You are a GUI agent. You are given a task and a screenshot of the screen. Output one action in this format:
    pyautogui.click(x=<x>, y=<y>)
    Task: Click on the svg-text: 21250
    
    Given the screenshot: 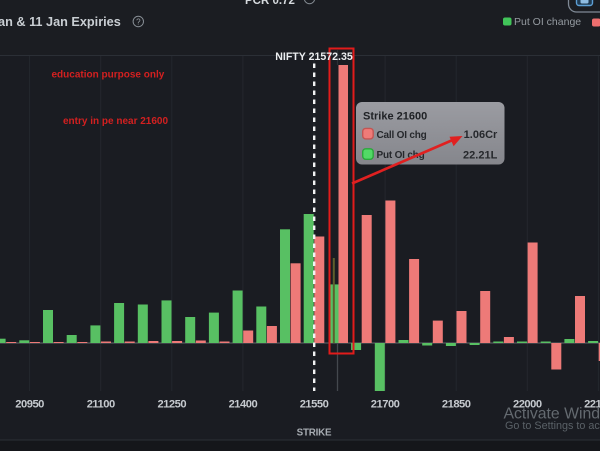 What is the action you would take?
    pyautogui.click(x=171, y=405)
    